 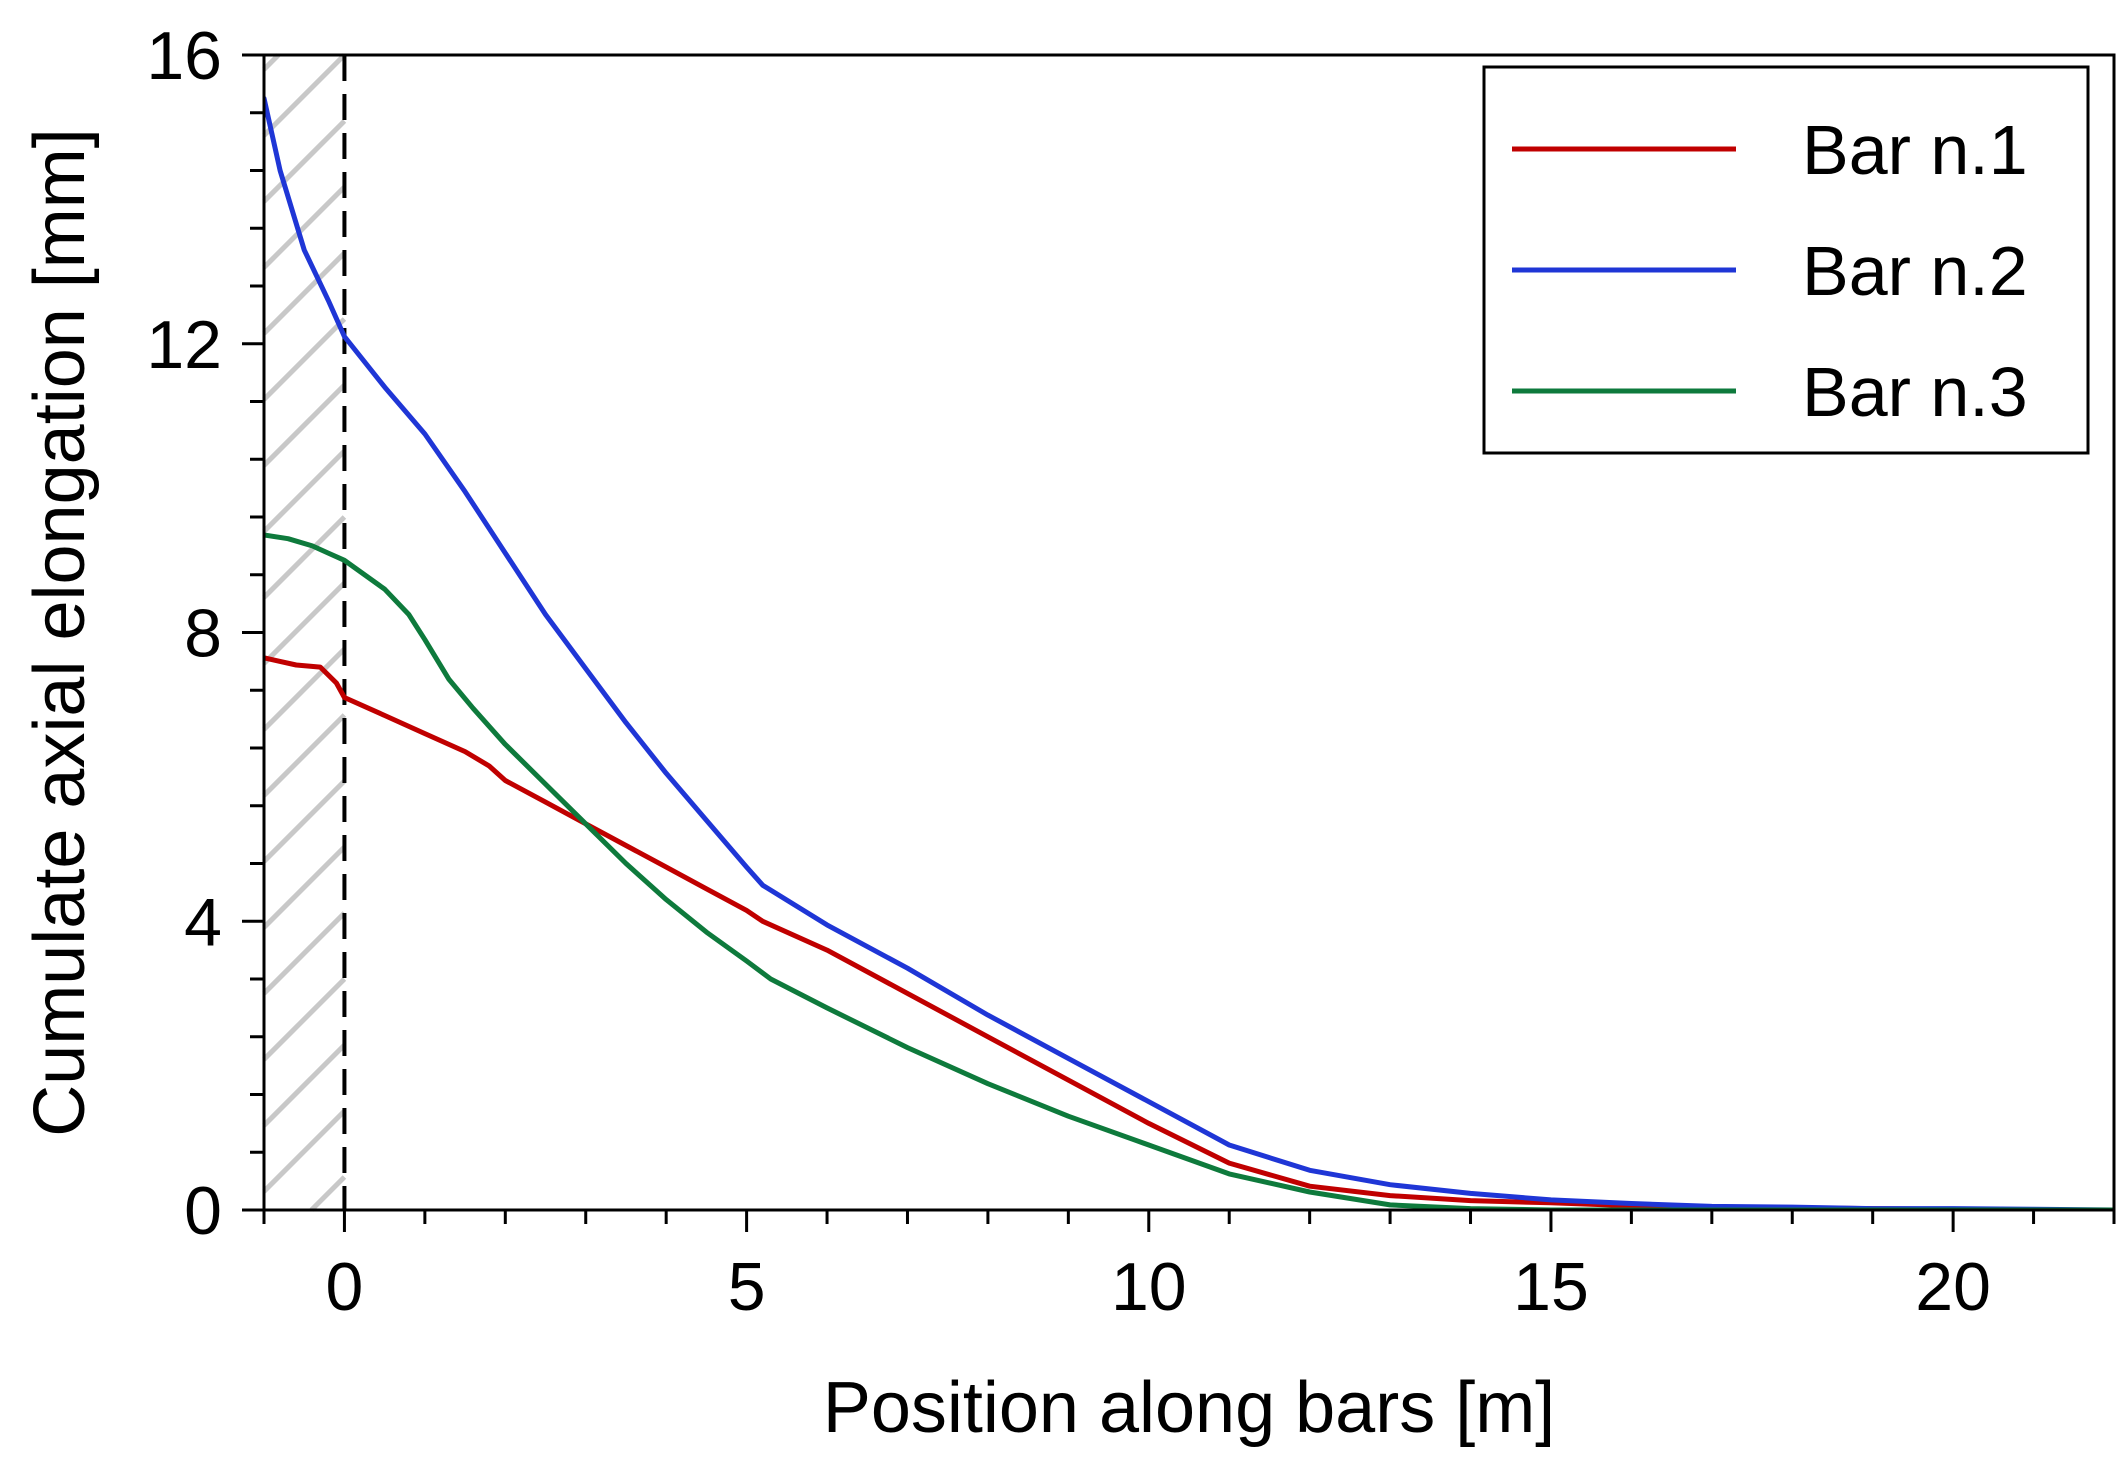 What do you see at coordinates (1915, 271) in the screenshot?
I see `legend-label-2: Bar n.2` at bounding box center [1915, 271].